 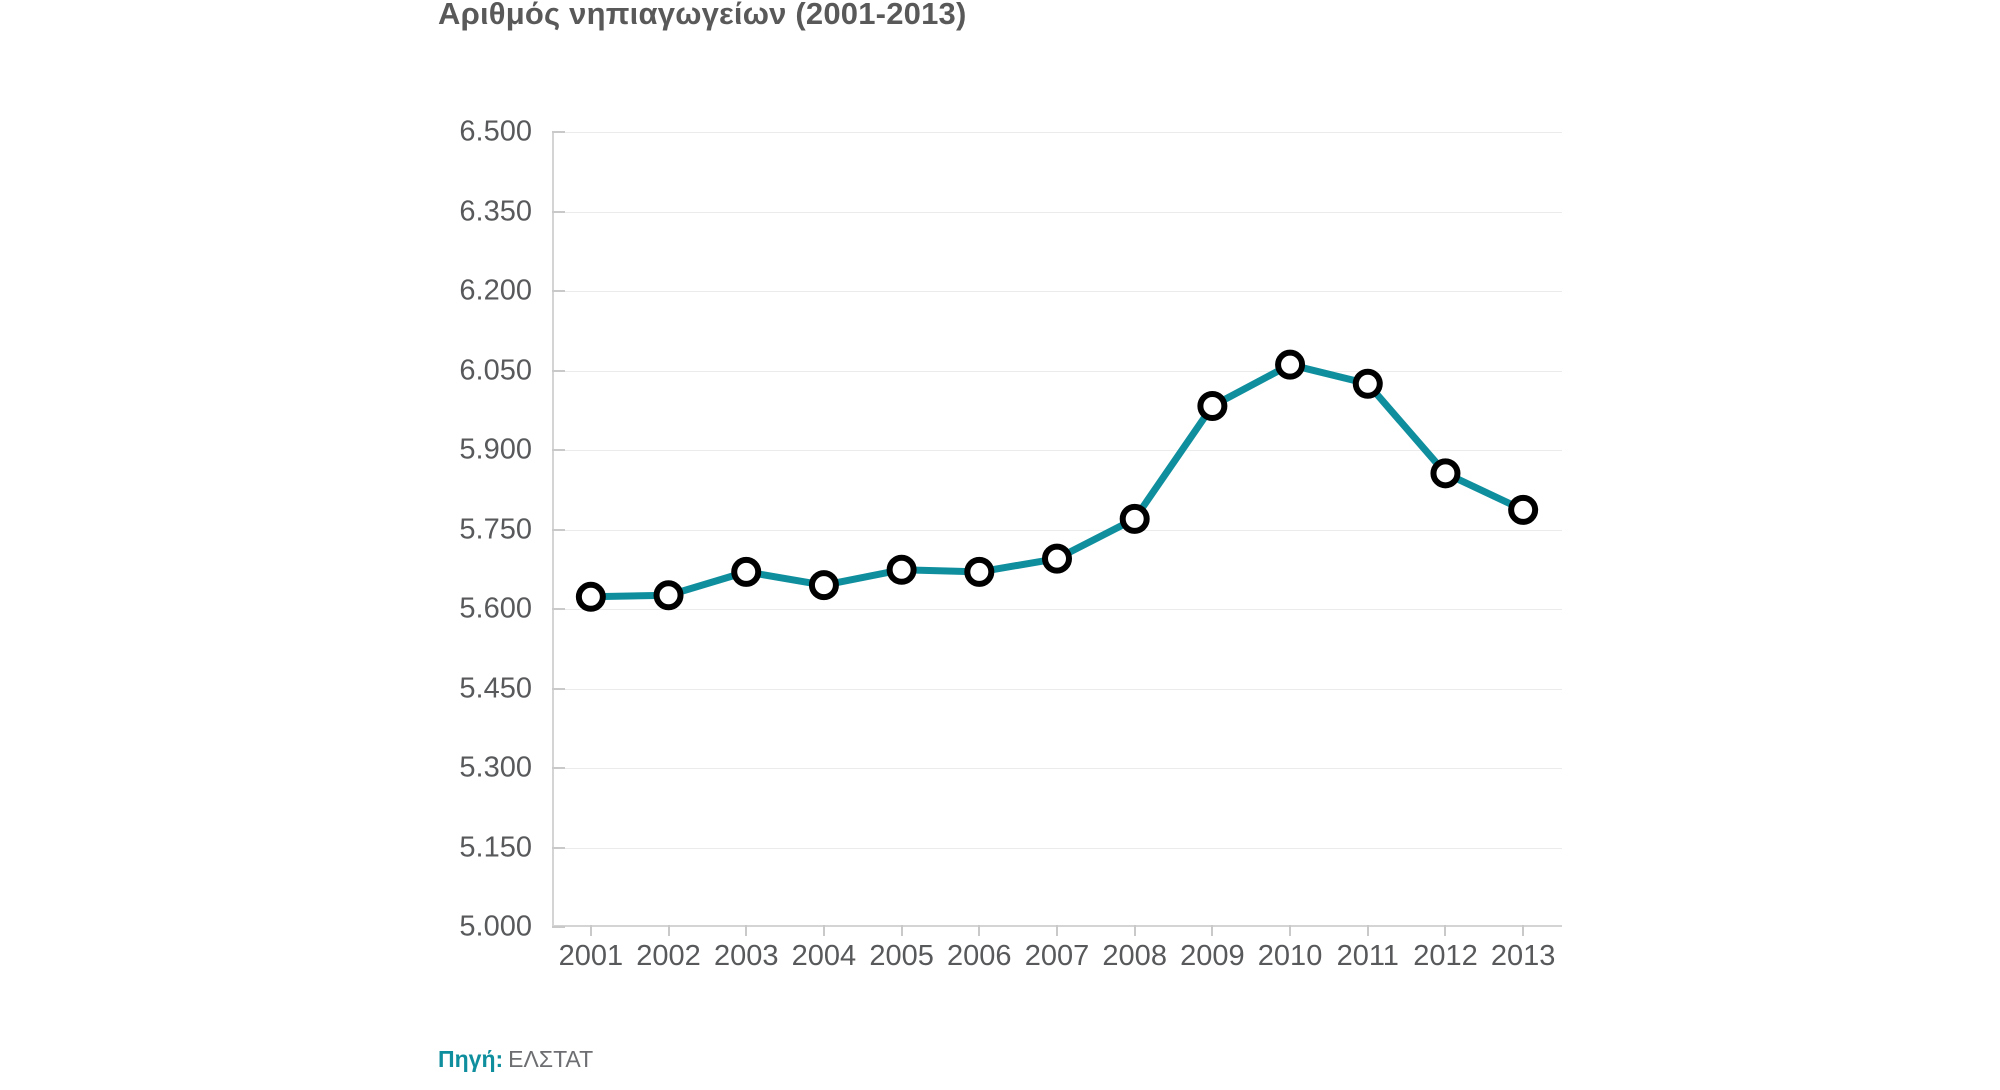 What do you see at coordinates (824, 956) in the screenshot?
I see `x-tick-label: 2004` at bounding box center [824, 956].